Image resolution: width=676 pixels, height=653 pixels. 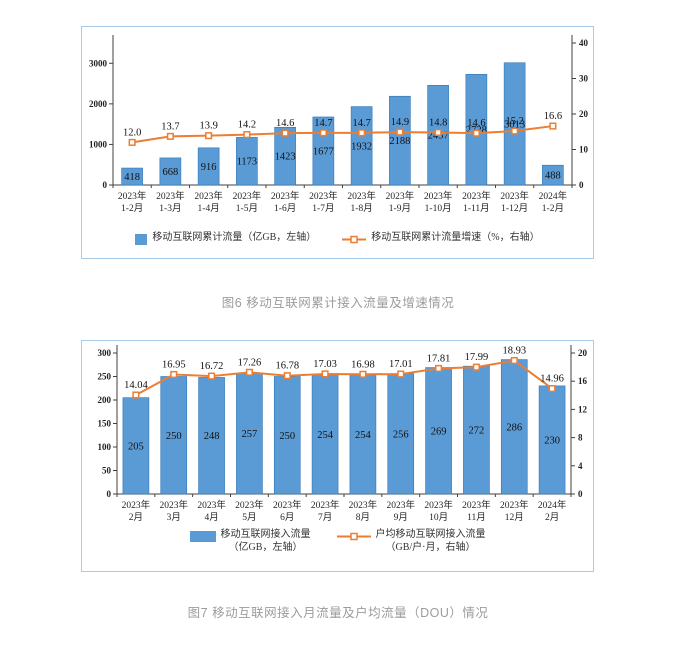 I want to click on category-label: 2023年 5月, so click(x=249, y=511).